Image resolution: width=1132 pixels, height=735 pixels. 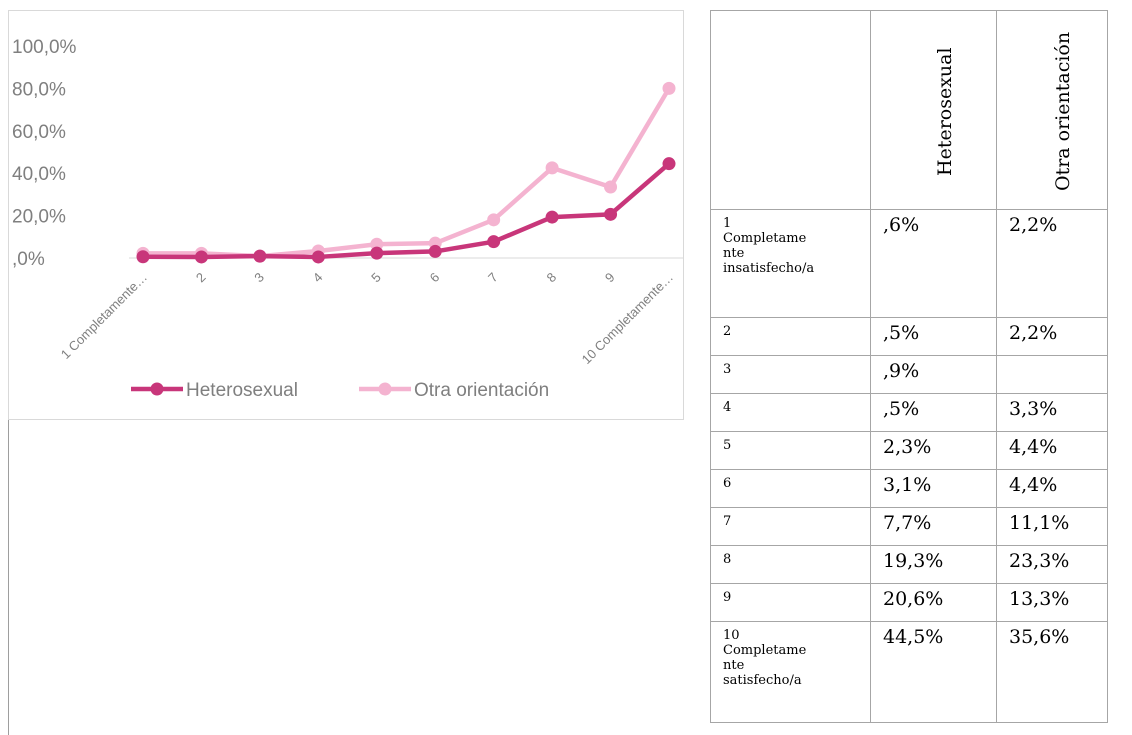 What do you see at coordinates (39, 217) in the screenshot?
I see `y-tick-label: 20,0%` at bounding box center [39, 217].